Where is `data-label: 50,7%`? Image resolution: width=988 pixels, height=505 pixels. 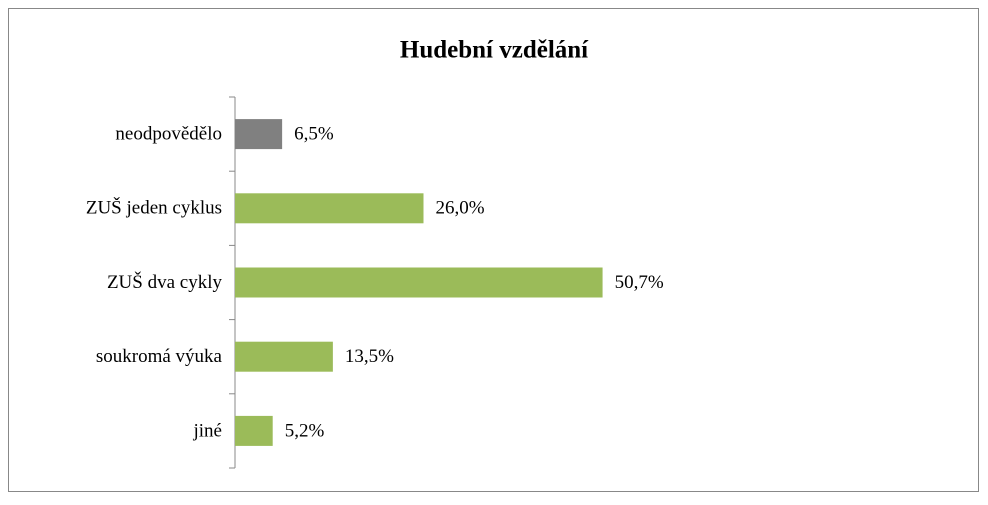 data-label: 50,7% is located at coordinates (639, 282).